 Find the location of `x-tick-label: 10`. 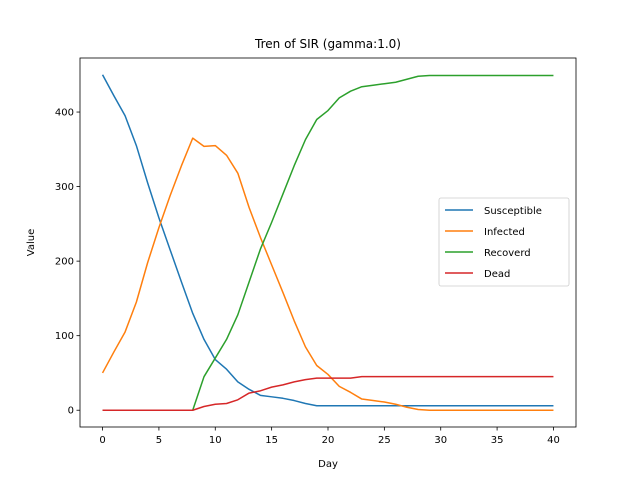

x-tick-label: 10 is located at coordinates (215, 440).